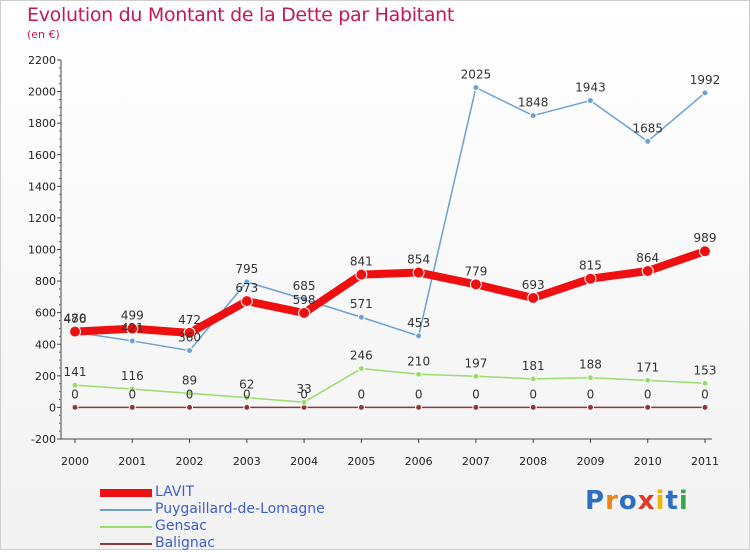 Image resolution: width=750 pixels, height=552 pixels. Describe the element at coordinates (42, 186) in the screenshot. I see `y-tick-label: 1400` at that location.